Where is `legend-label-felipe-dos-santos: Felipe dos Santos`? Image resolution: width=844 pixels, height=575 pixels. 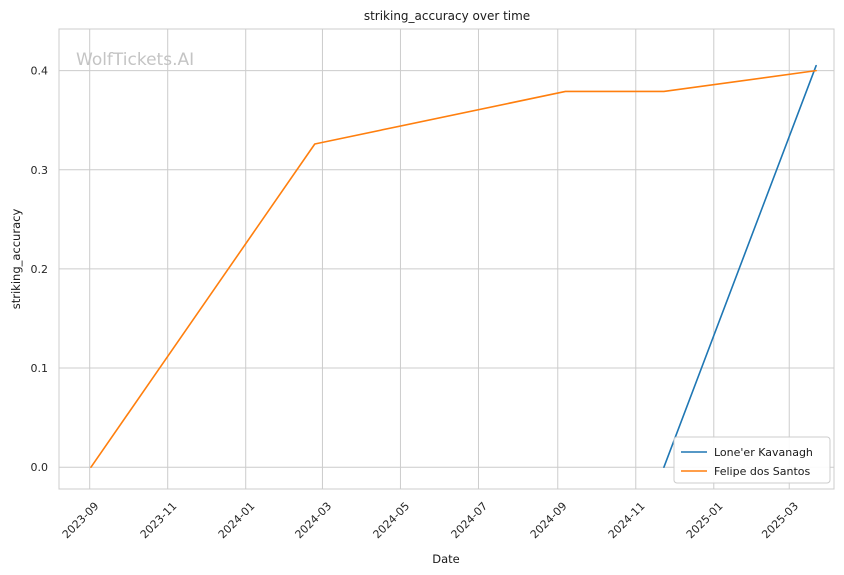 legend-label-felipe-dos-santos: Felipe dos Santos is located at coordinates (762, 471).